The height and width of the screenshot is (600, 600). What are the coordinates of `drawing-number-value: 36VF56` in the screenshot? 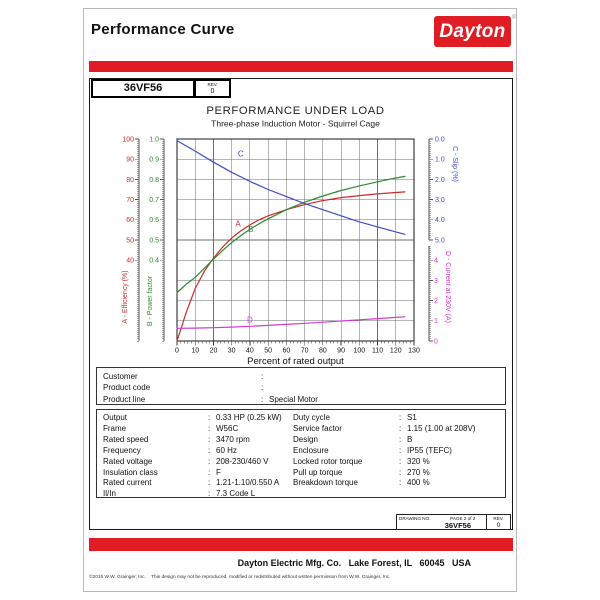 It's located at (457, 525).